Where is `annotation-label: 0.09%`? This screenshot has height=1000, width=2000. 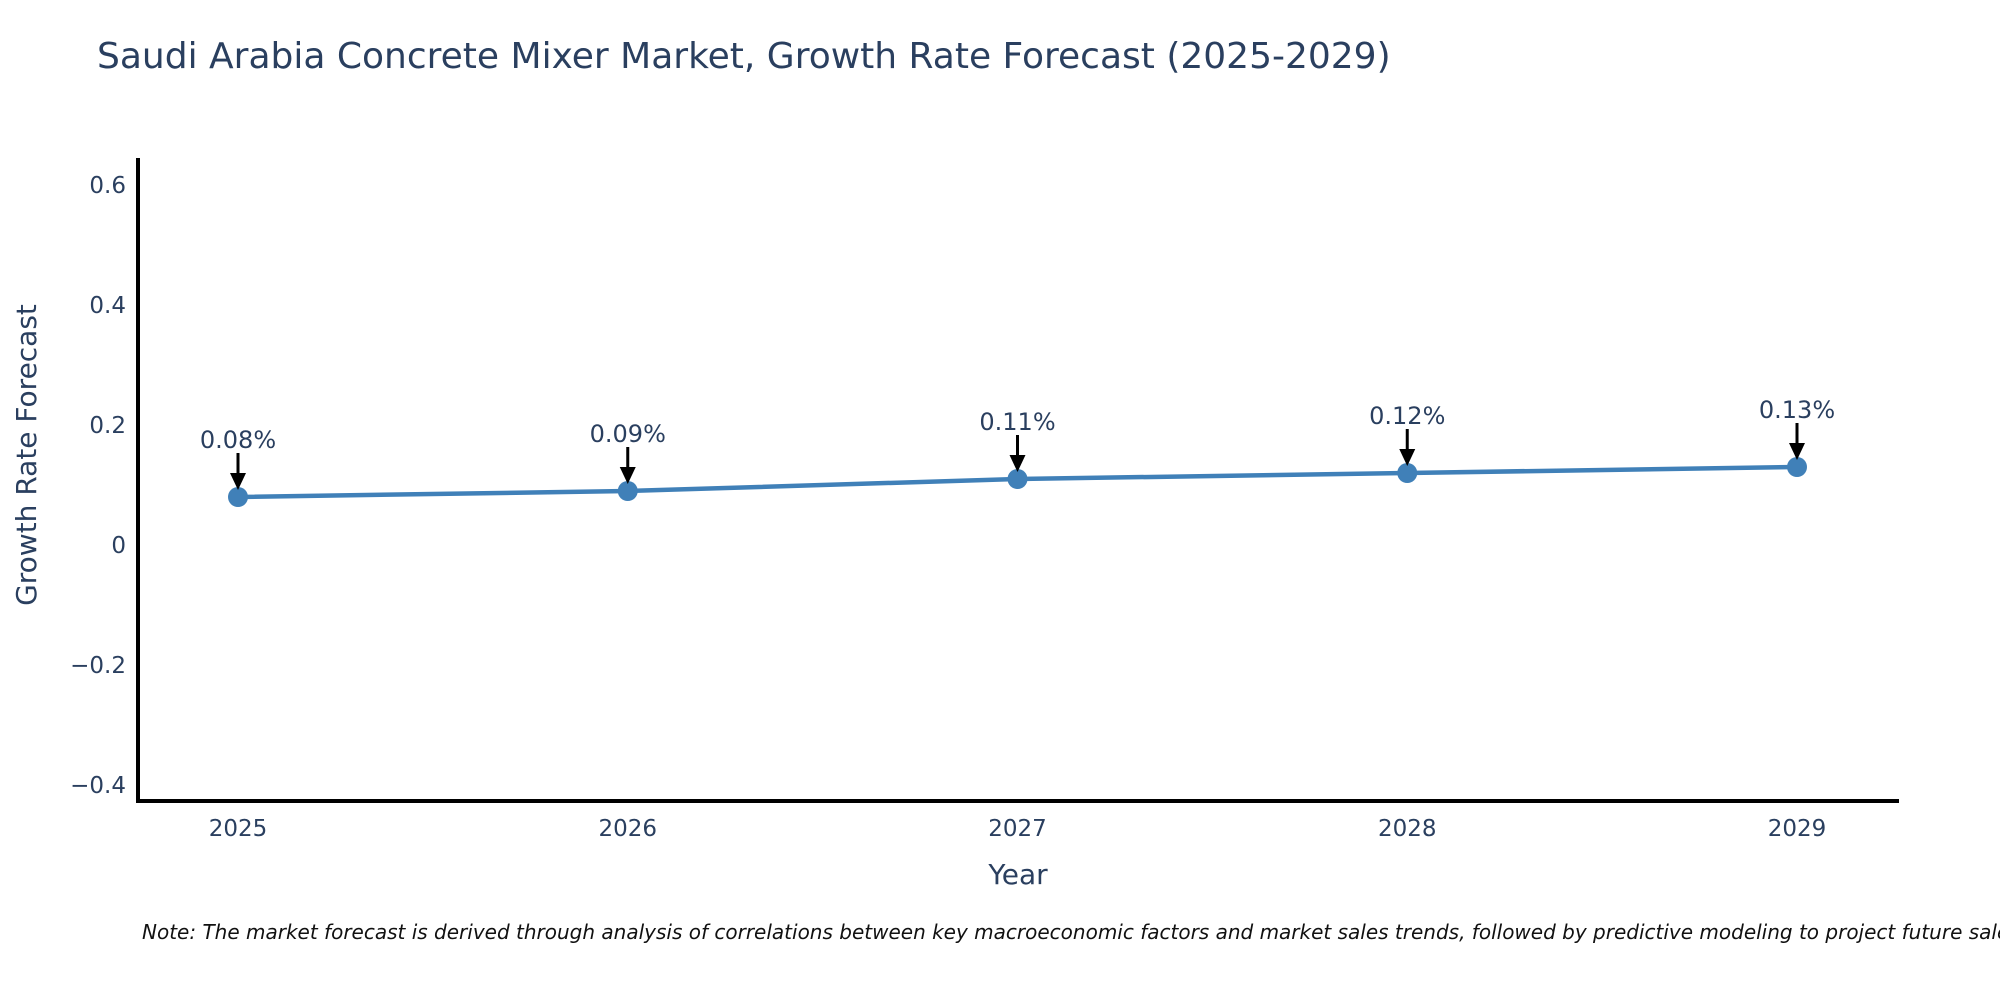 annotation-label: 0.09% is located at coordinates (628, 434).